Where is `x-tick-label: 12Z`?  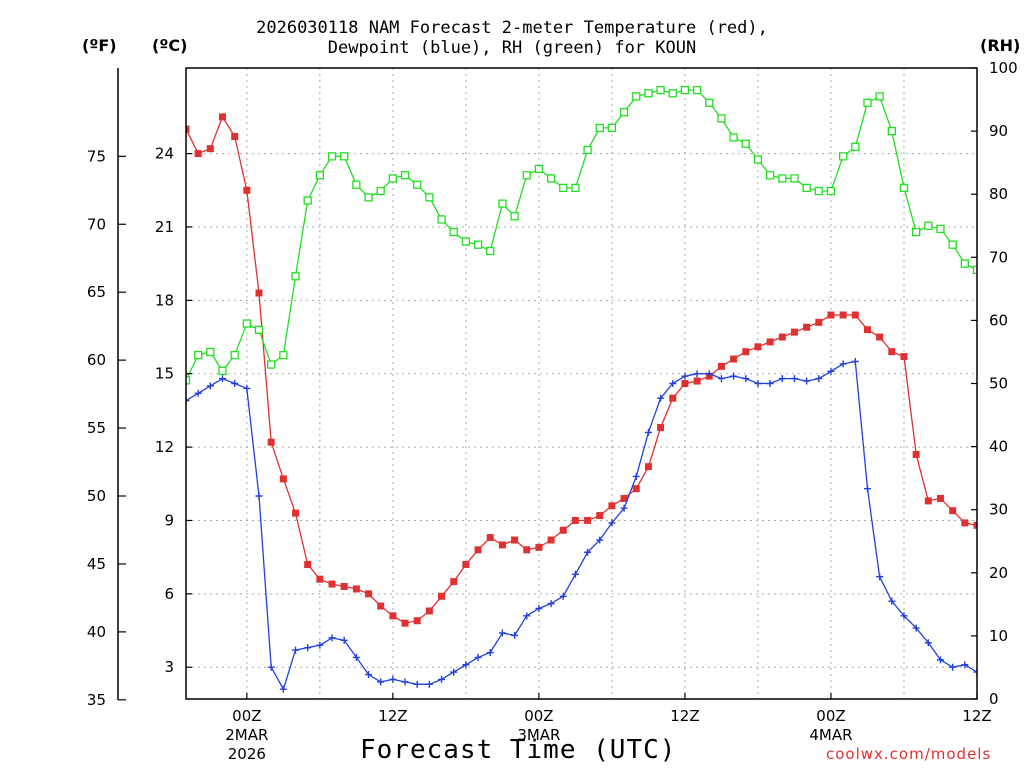 x-tick-label: 12Z is located at coordinates (684, 716).